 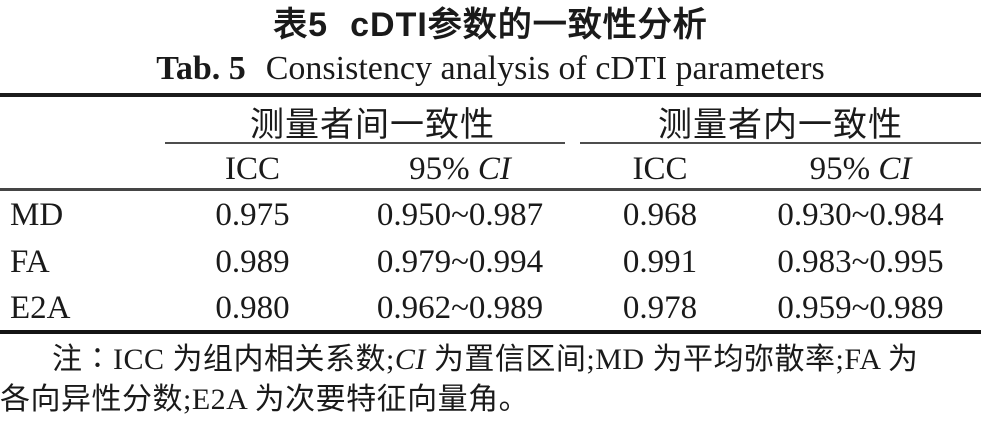 I want to click on cell-e2a-intra-ci: 0.959~0.989, so click(x=860, y=308).